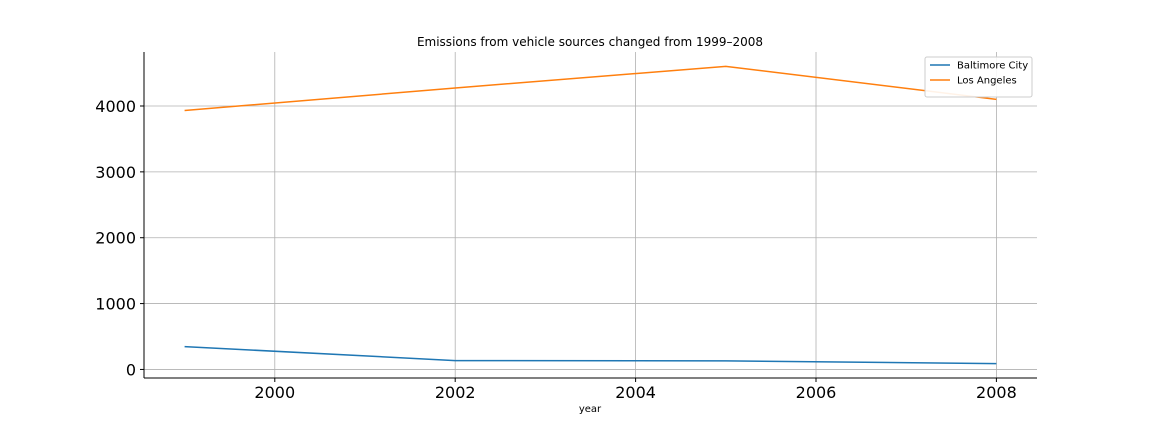  I want to click on legend-box, so click(978, 77).